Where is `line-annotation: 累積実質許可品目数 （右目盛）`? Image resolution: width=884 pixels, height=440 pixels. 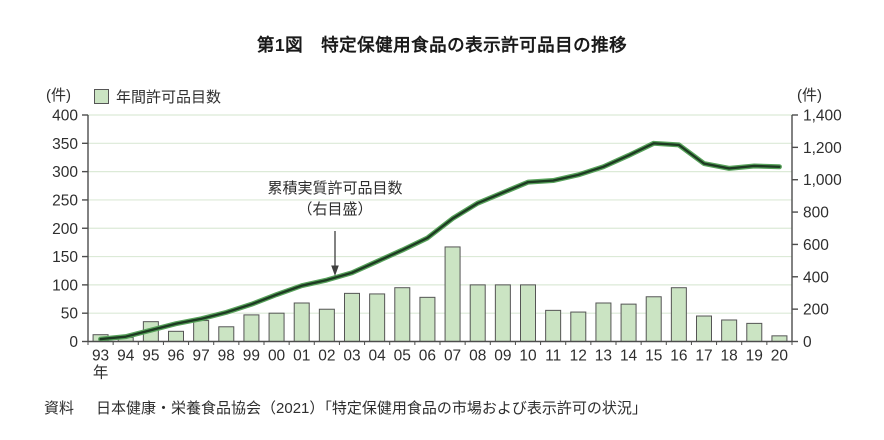 line-annotation: 累積実質許可品目数 （右目盛） is located at coordinates (335, 199).